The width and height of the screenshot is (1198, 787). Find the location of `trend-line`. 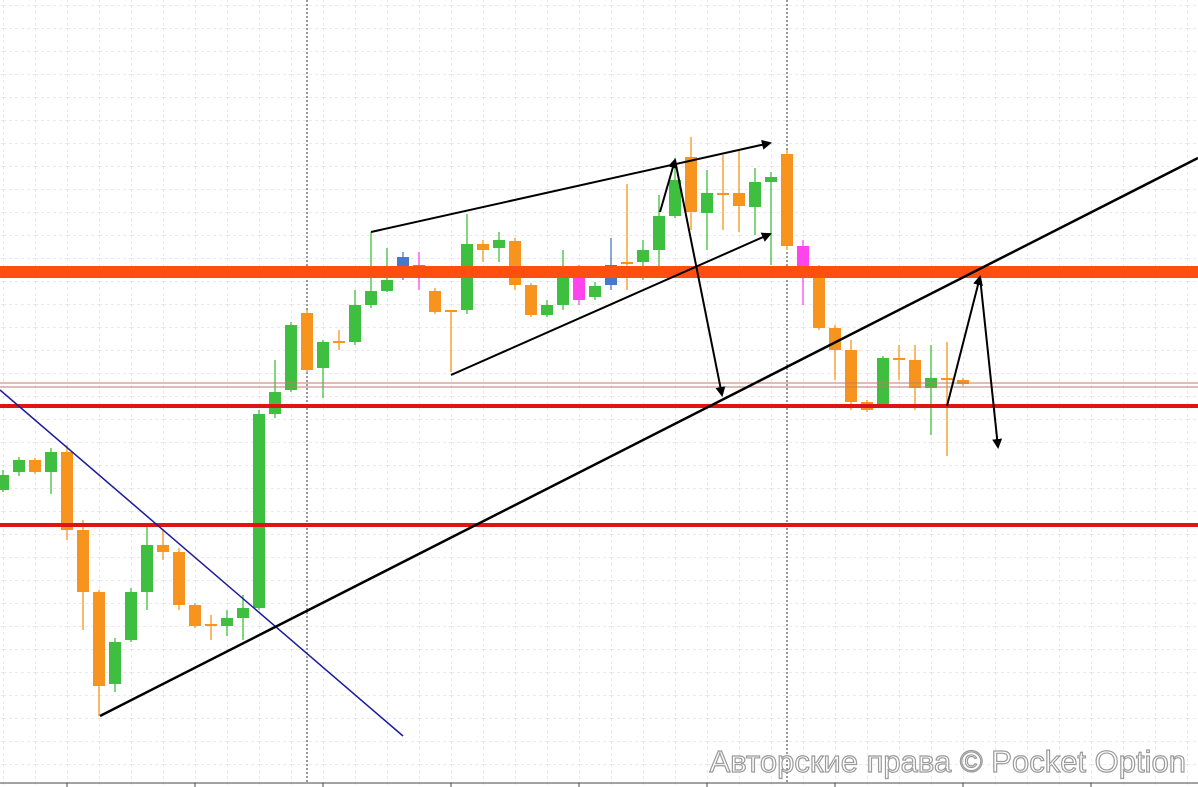

trend-line is located at coordinates (202, 563).